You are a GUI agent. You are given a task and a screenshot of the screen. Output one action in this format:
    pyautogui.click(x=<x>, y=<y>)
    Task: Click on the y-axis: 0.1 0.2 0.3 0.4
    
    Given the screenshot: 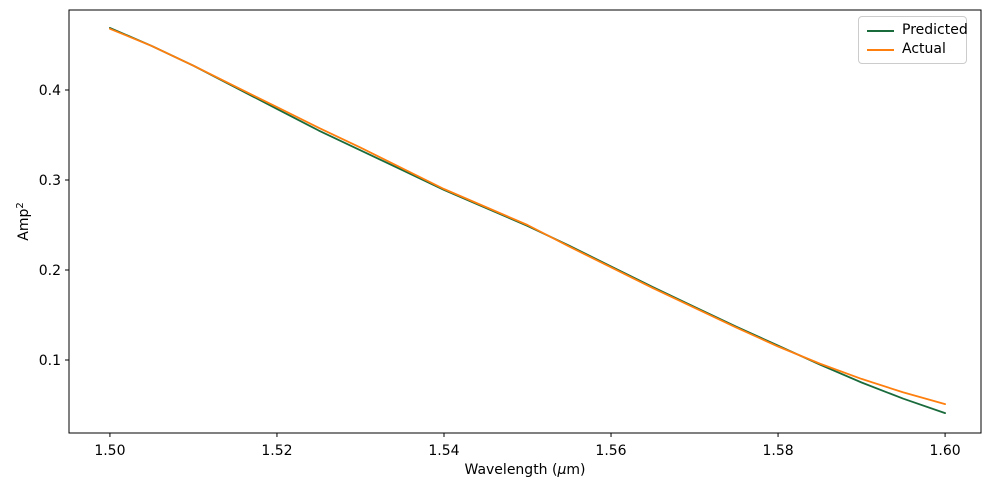 What is the action you would take?
    pyautogui.click(x=54, y=226)
    